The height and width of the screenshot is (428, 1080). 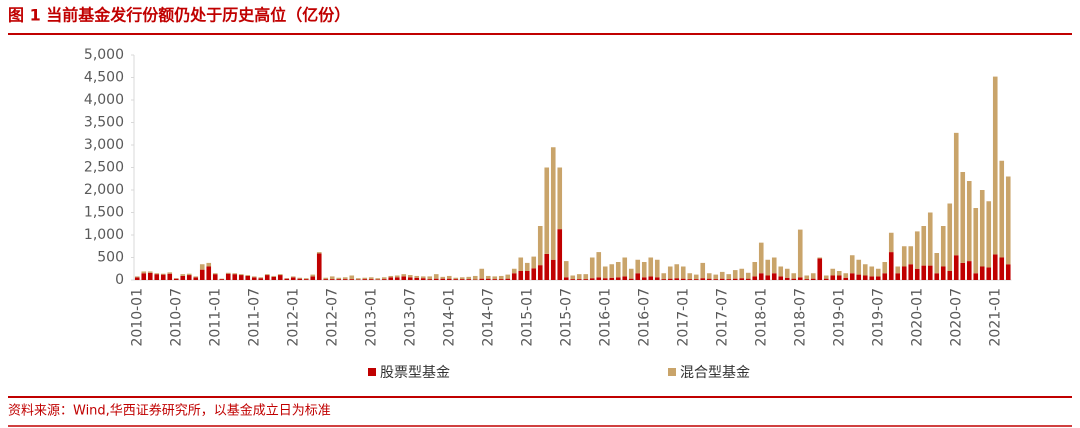 What do you see at coordinates (104, 78) in the screenshot?
I see `y-tick-label: 4,500` at bounding box center [104, 78].